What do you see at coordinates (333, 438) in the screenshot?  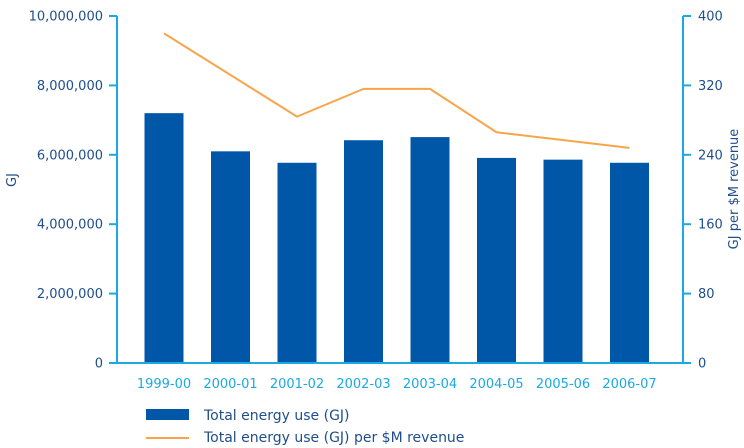 I see `legend-label-line: Total energy use (GJ) per $M revenue` at bounding box center [333, 438].